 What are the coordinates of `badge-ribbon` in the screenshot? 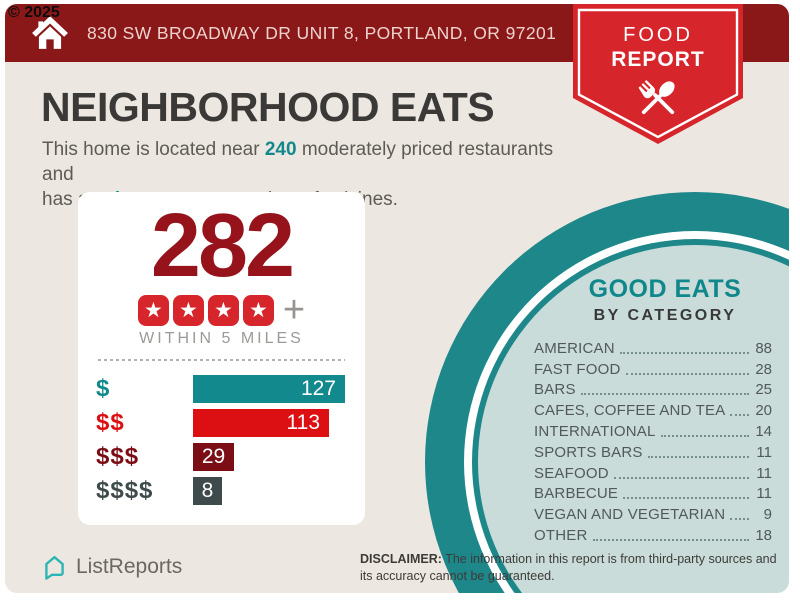 It's located at (658, 74).